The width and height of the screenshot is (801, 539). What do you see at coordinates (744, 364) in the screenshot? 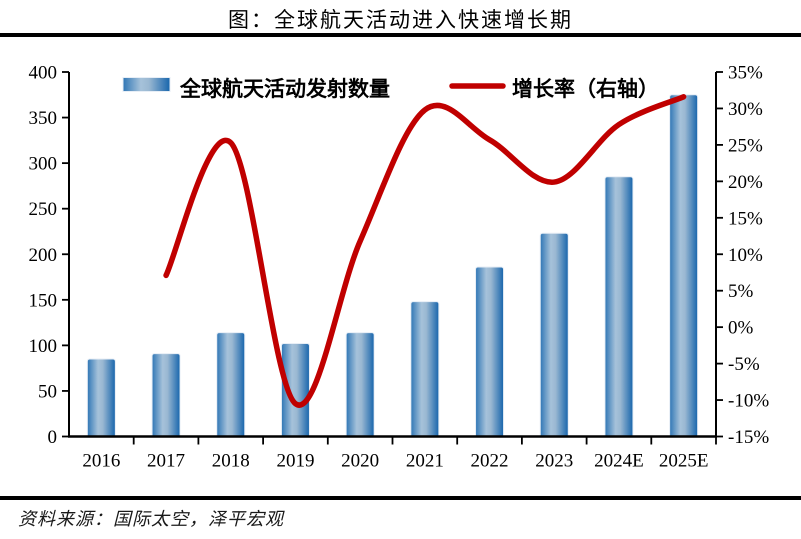
I see `y-right-tick-label: -5%` at bounding box center [744, 364].